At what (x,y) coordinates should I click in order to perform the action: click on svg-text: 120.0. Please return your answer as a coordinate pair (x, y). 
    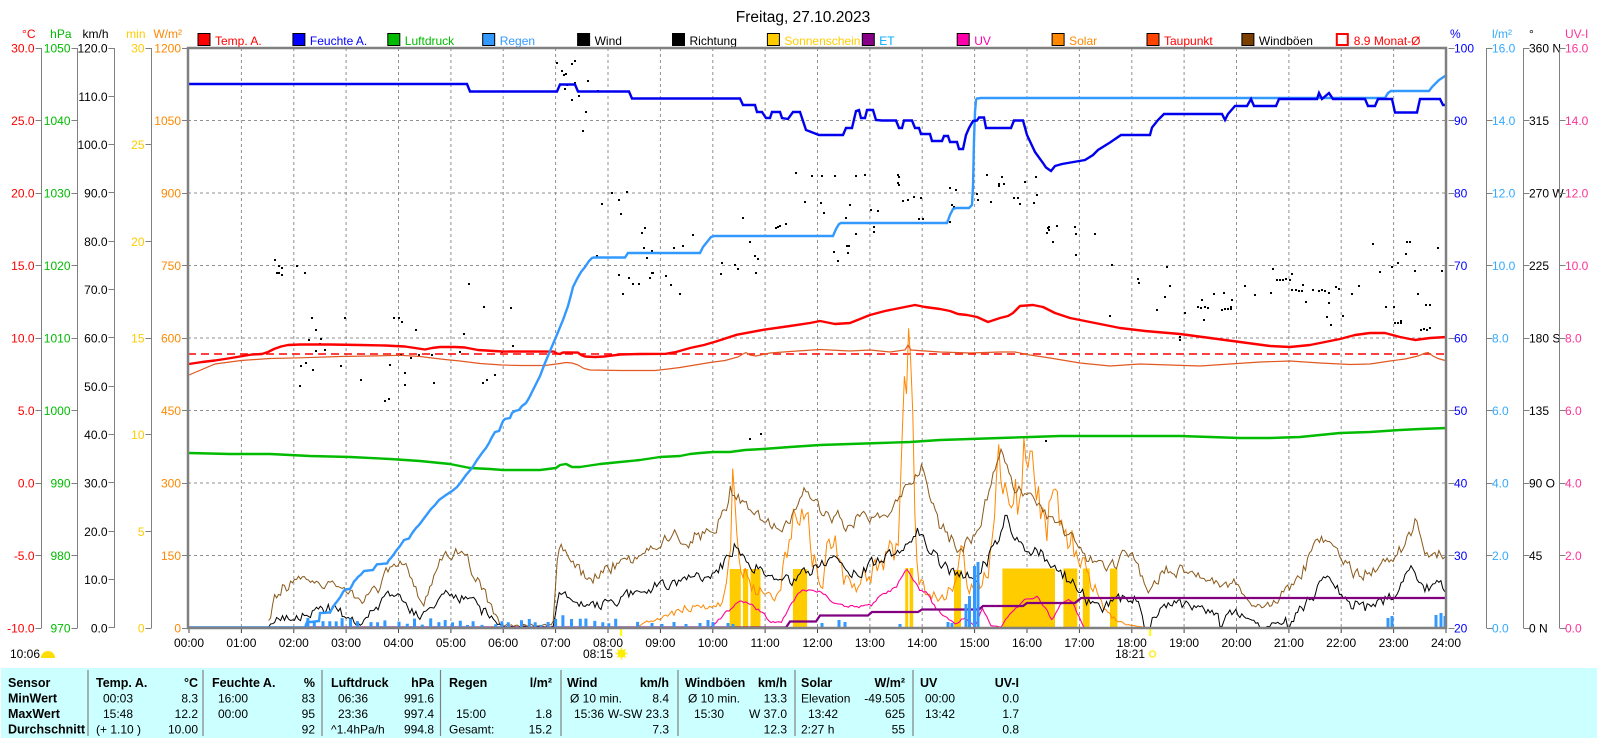
    Looking at the image, I should click on (92, 49).